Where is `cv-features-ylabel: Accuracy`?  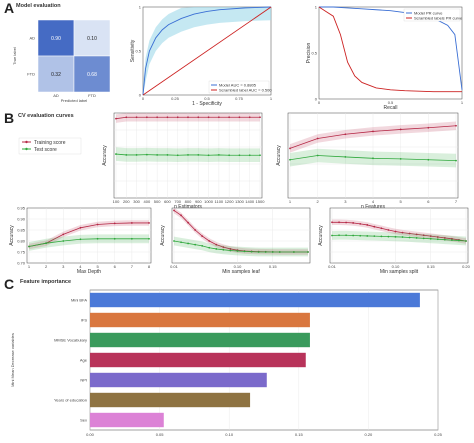 cv-features-ylabel: Accuracy is located at coordinates (279, 155).